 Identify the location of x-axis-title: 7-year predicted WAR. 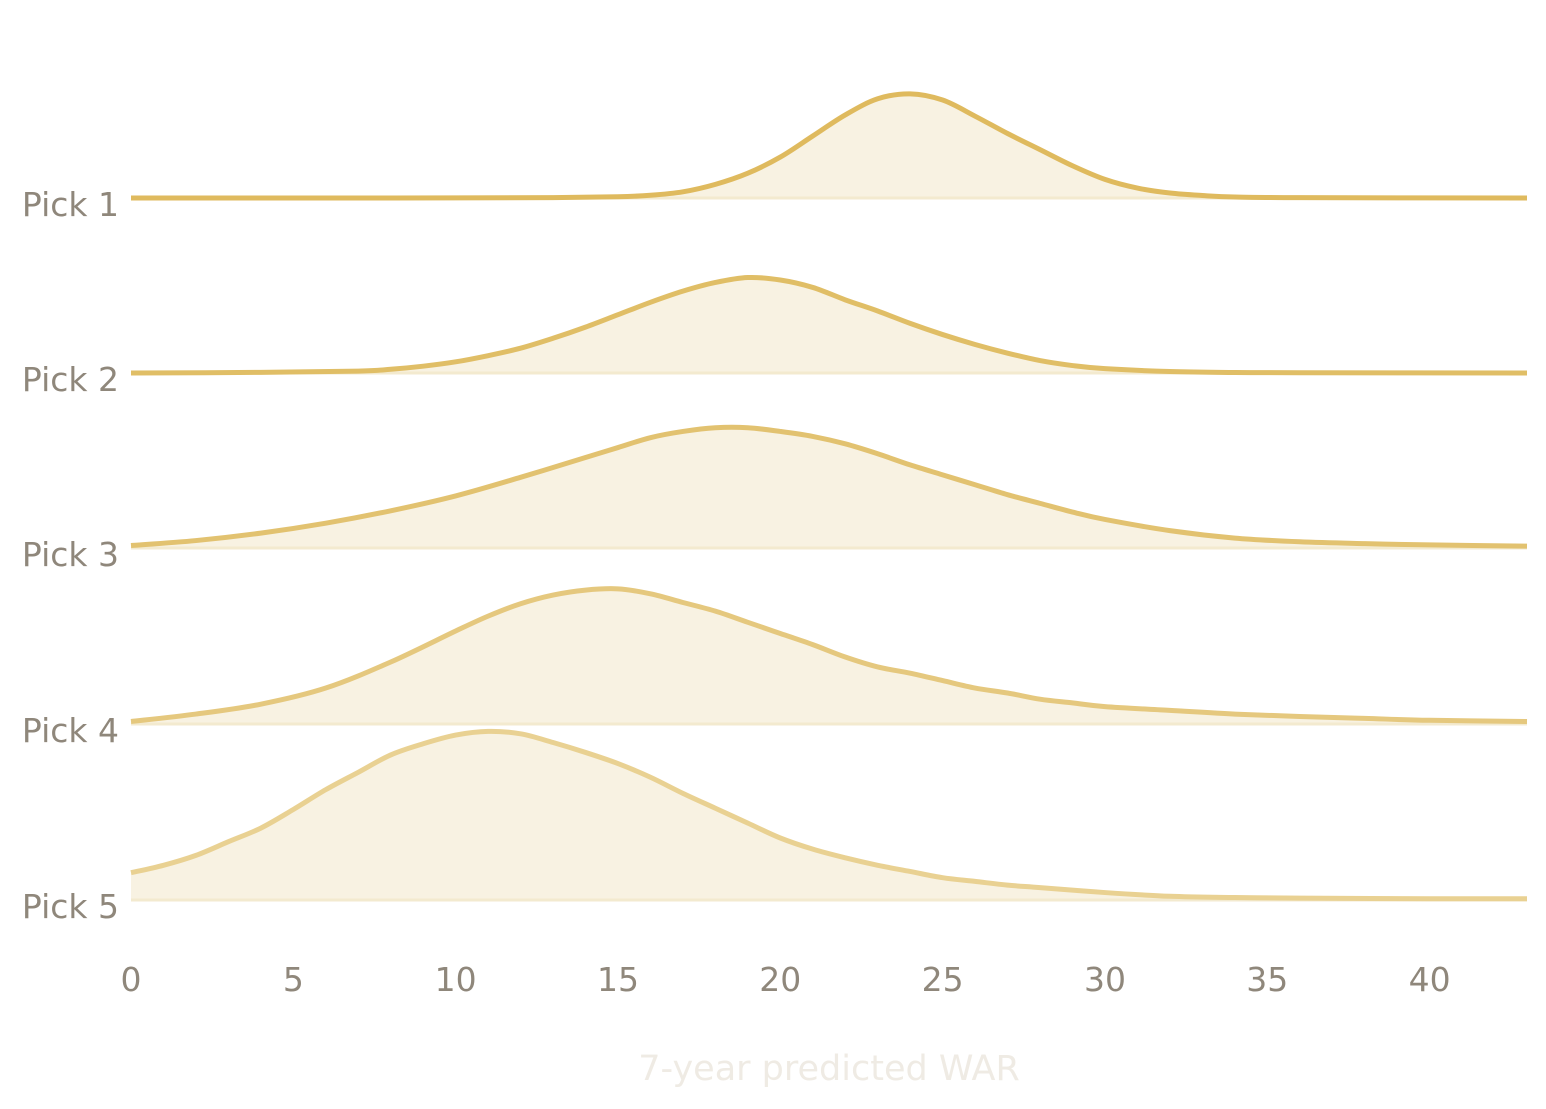
(829, 1069).